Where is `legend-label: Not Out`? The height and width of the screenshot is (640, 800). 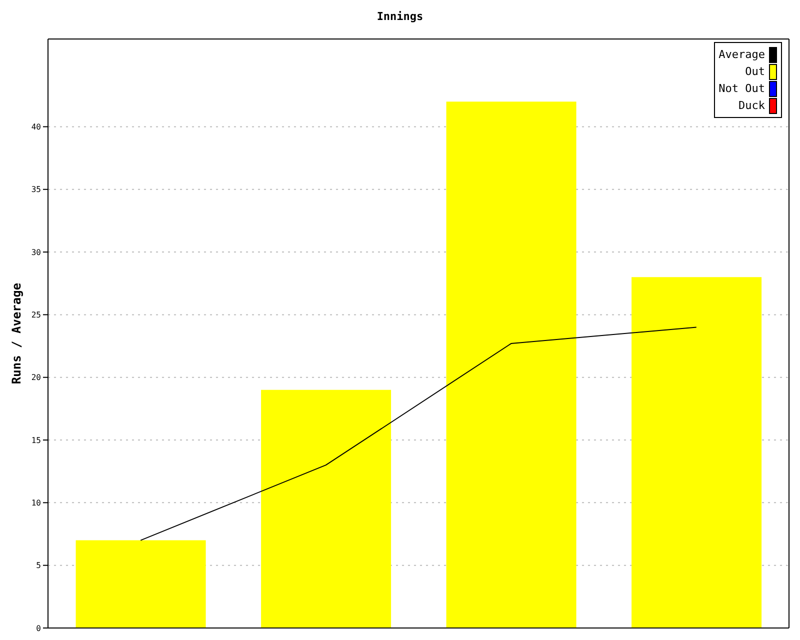 legend-label: Not Out is located at coordinates (741, 88).